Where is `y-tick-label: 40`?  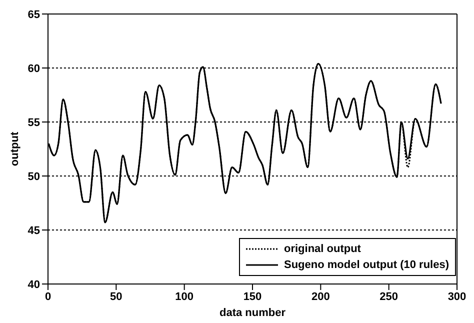 y-tick-label: 40 is located at coordinates (34, 284).